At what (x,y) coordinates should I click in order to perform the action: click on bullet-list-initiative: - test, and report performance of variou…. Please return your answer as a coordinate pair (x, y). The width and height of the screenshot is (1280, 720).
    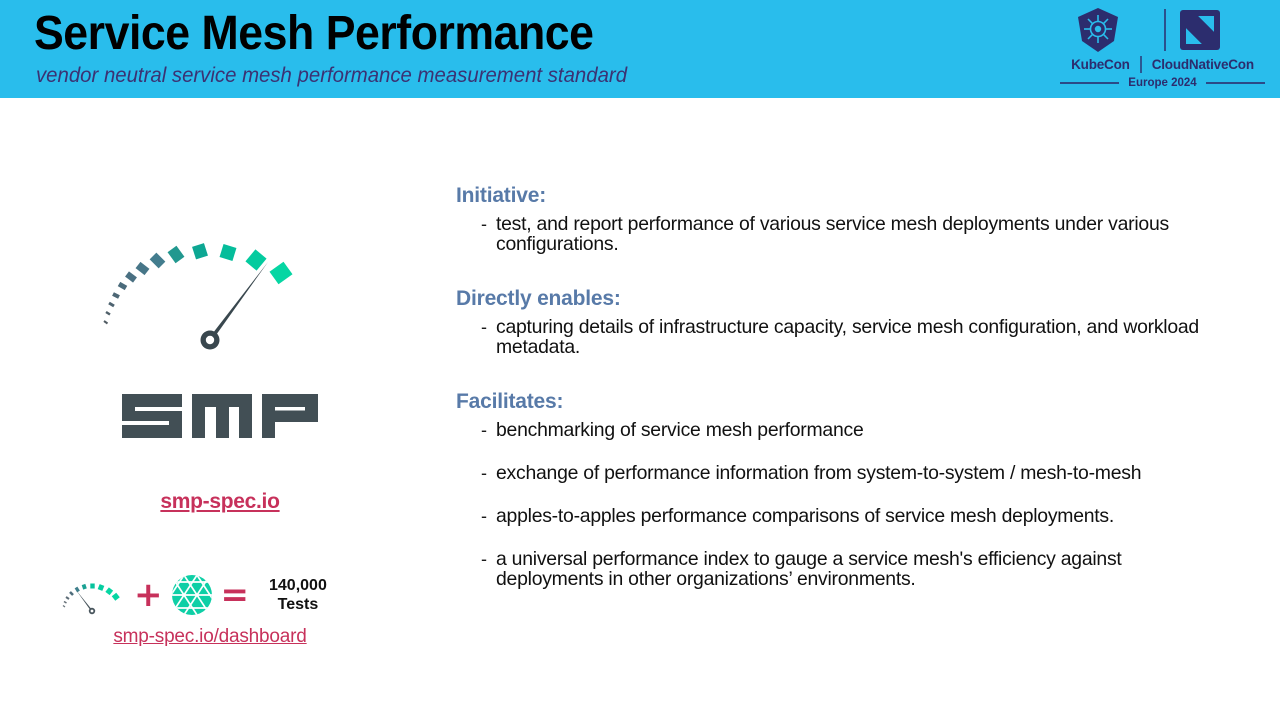
    Looking at the image, I should click on (836, 234).